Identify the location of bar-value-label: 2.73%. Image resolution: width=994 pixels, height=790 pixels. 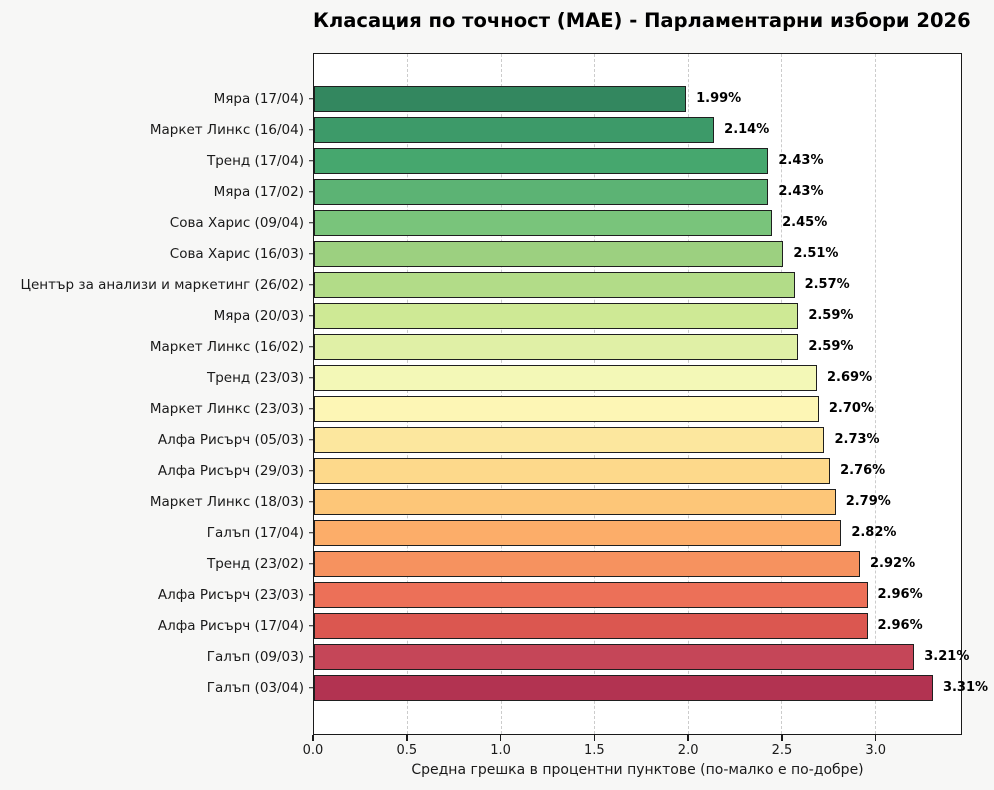
(857, 439).